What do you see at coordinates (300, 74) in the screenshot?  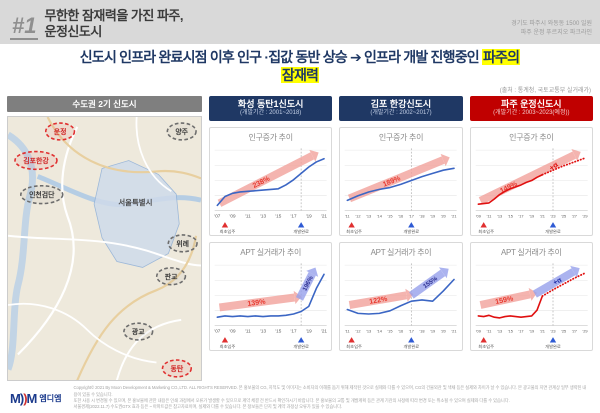 I see `banner-highlight-2: 잠재력` at bounding box center [300, 74].